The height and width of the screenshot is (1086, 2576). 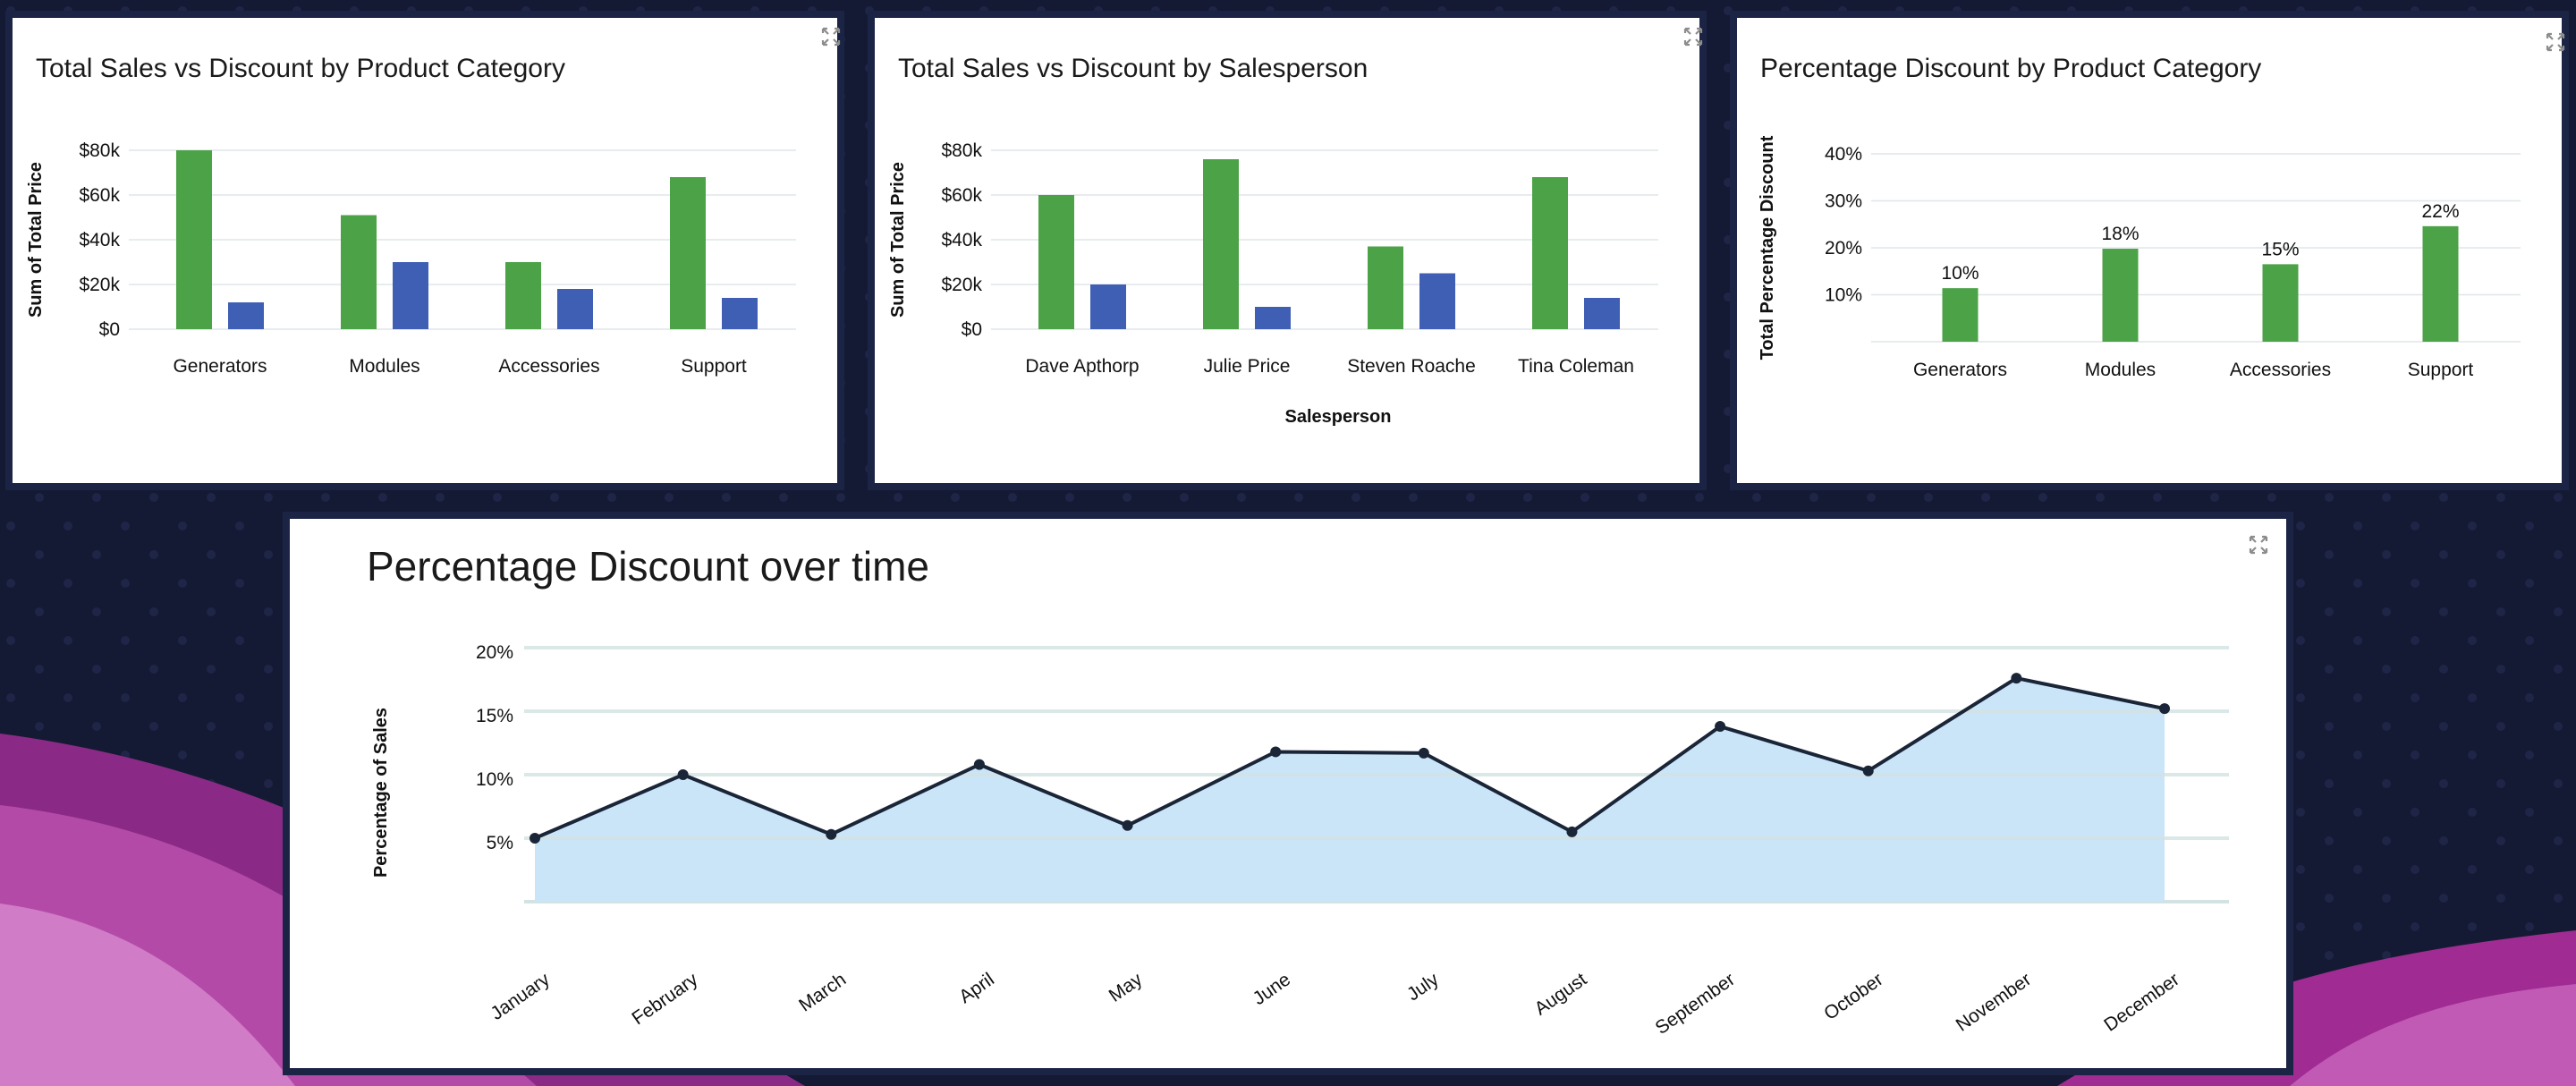 I want to click on x-category-label: Steven Roache, so click(x=1411, y=366).